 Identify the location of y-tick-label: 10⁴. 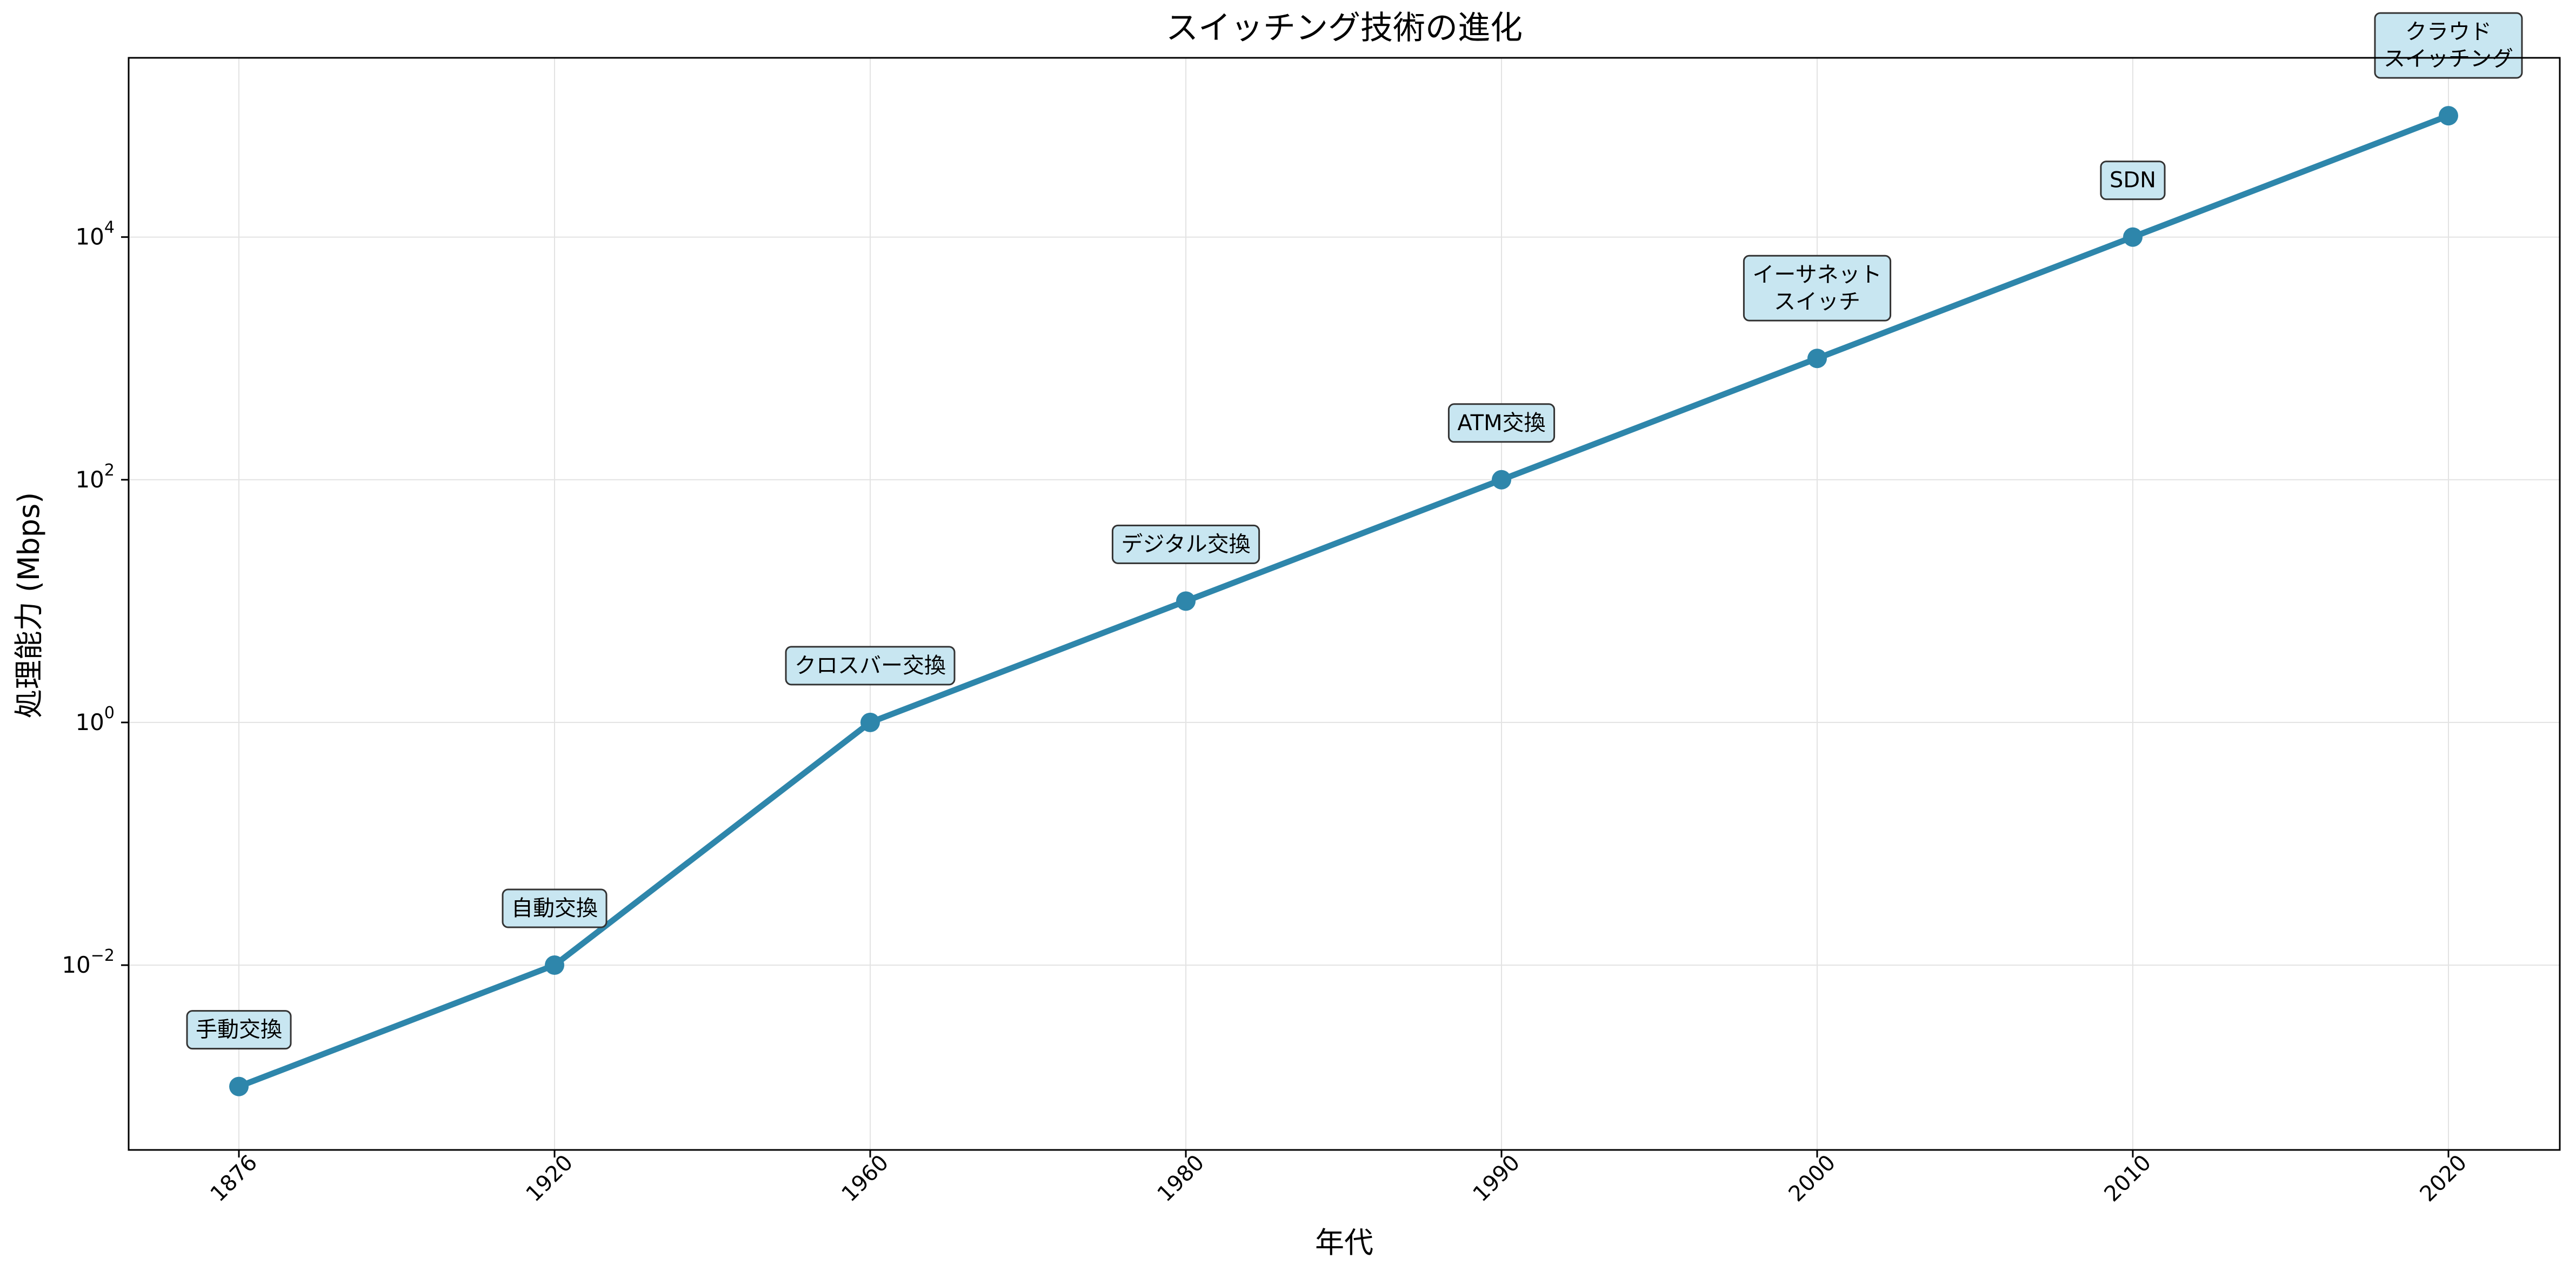
(95, 234).